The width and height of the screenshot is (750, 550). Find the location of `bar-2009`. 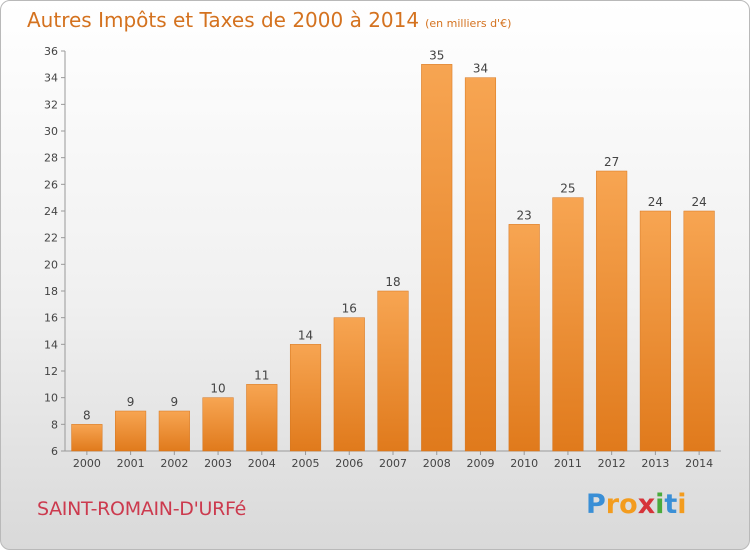

bar-2009 is located at coordinates (480, 264).